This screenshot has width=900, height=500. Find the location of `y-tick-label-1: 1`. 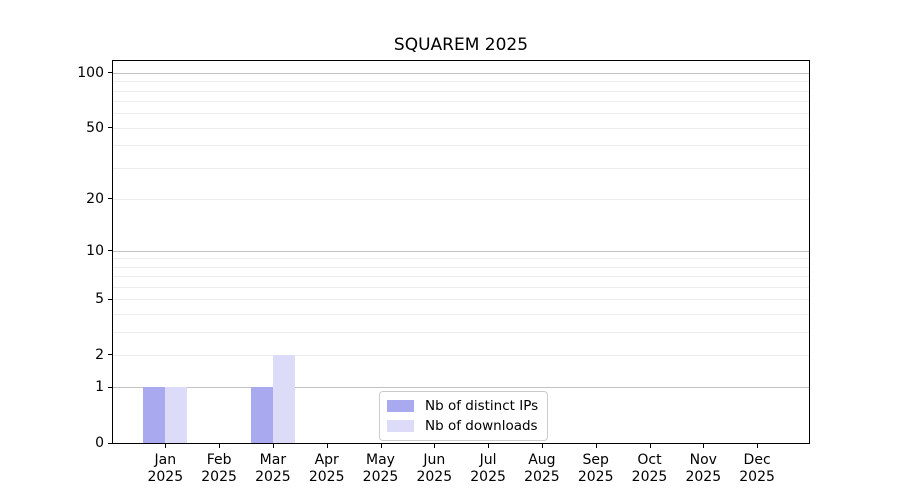

y-tick-label-1: 1 is located at coordinates (99, 387).